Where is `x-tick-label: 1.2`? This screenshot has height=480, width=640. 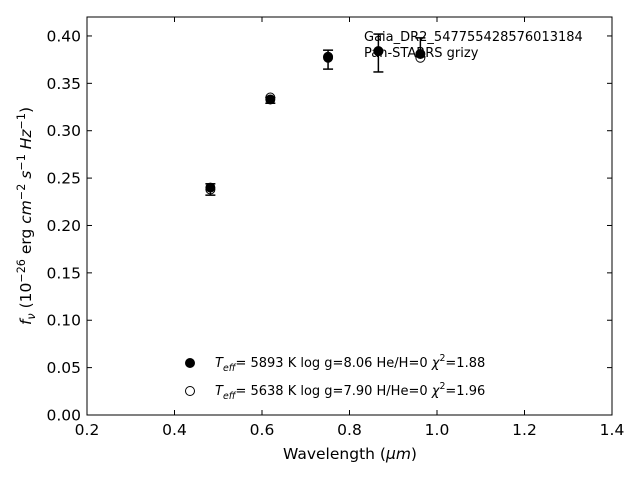
x-tick-label: 1.2 is located at coordinates (524, 430).